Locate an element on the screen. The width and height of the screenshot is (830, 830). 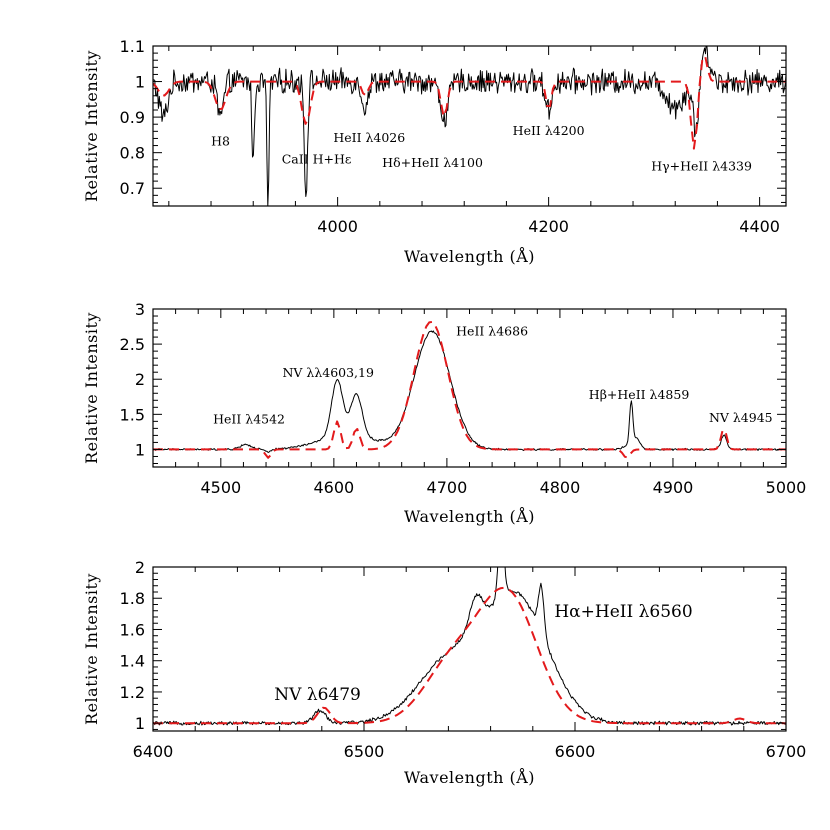
line-annotation: HeII λ4026 is located at coordinates (369, 137).